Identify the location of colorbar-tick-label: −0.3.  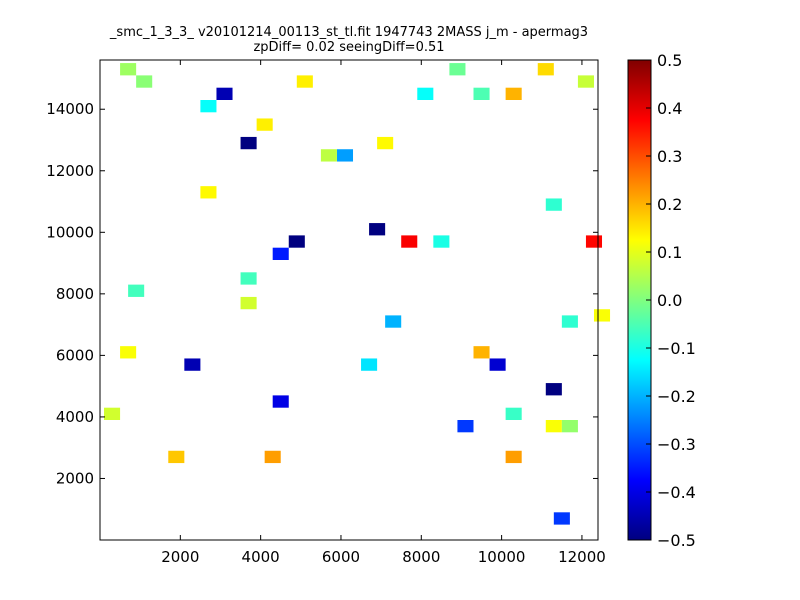
(676, 444).